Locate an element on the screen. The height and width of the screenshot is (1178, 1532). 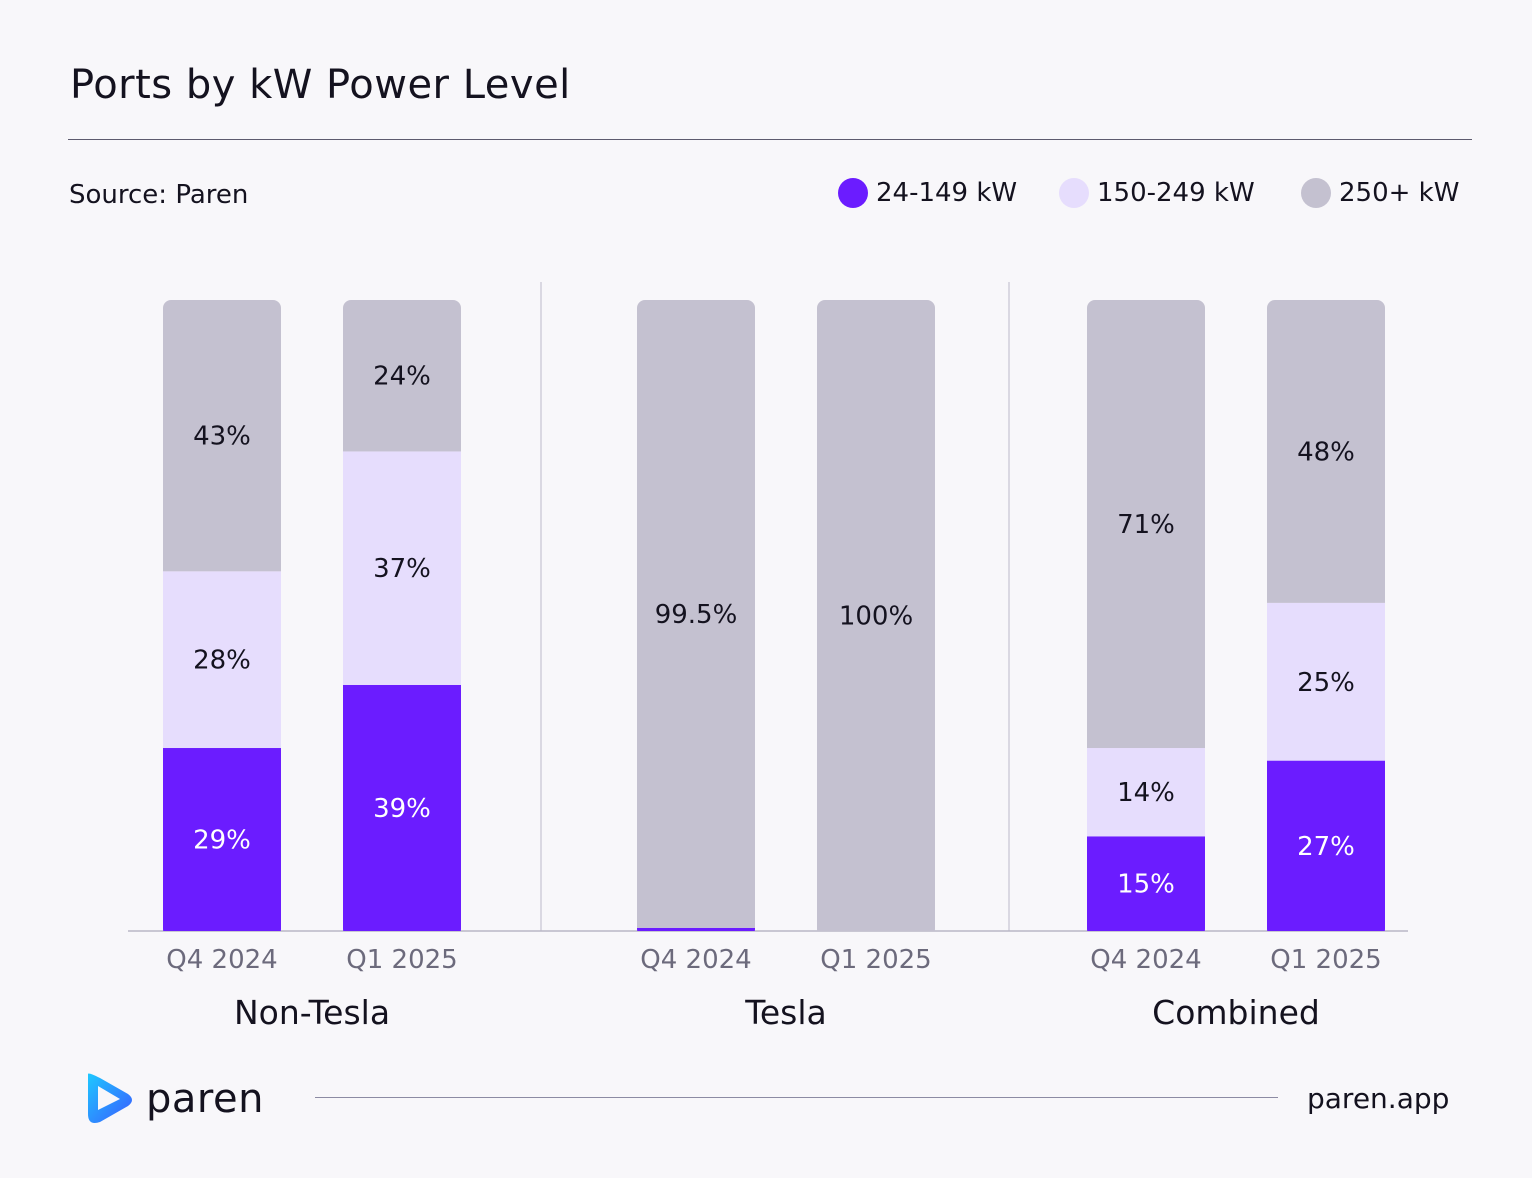
data-label: 15% is located at coordinates (1146, 885).